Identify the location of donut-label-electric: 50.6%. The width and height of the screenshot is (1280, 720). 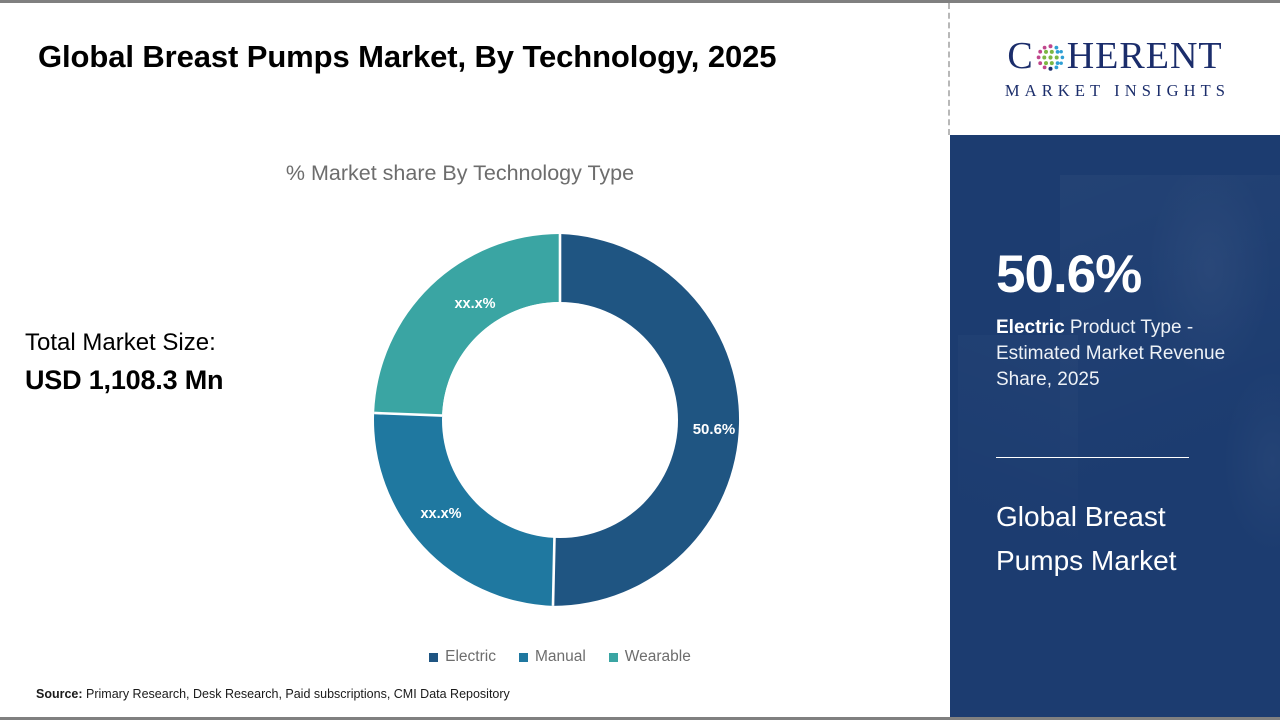
(714, 429).